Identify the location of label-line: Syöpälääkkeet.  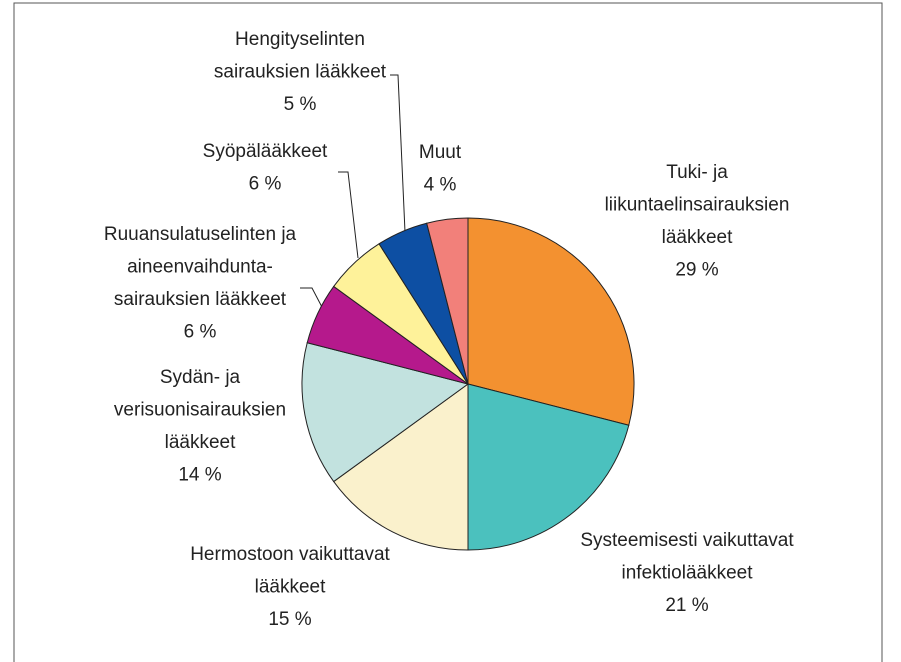
(265, 151).